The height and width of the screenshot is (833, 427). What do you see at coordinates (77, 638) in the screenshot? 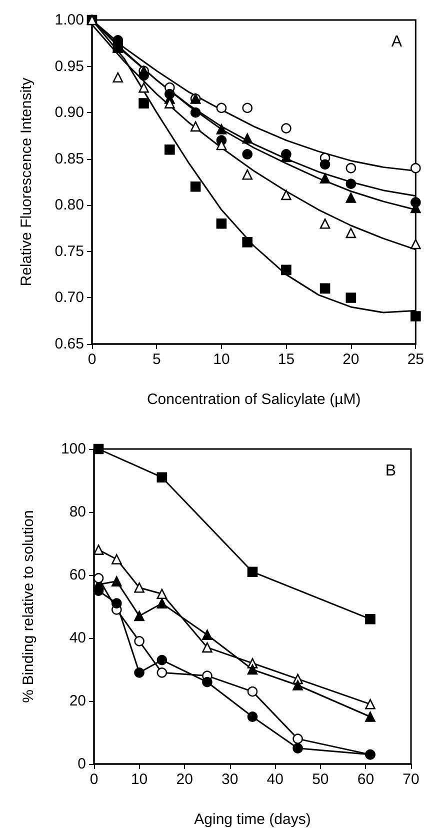
I see `y-tick-label: 40` at bounding box center [77, 638].